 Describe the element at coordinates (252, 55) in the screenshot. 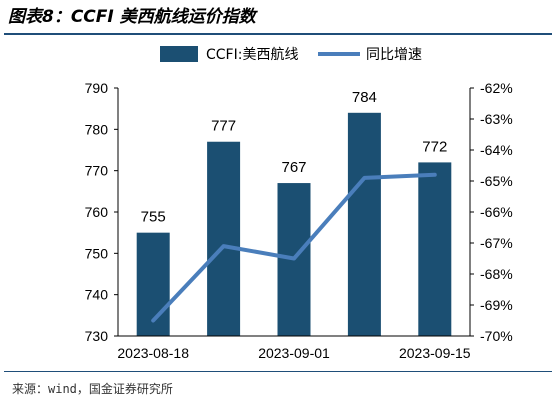

I see `legend-label-bar: CCFI:美西航线` at that location.